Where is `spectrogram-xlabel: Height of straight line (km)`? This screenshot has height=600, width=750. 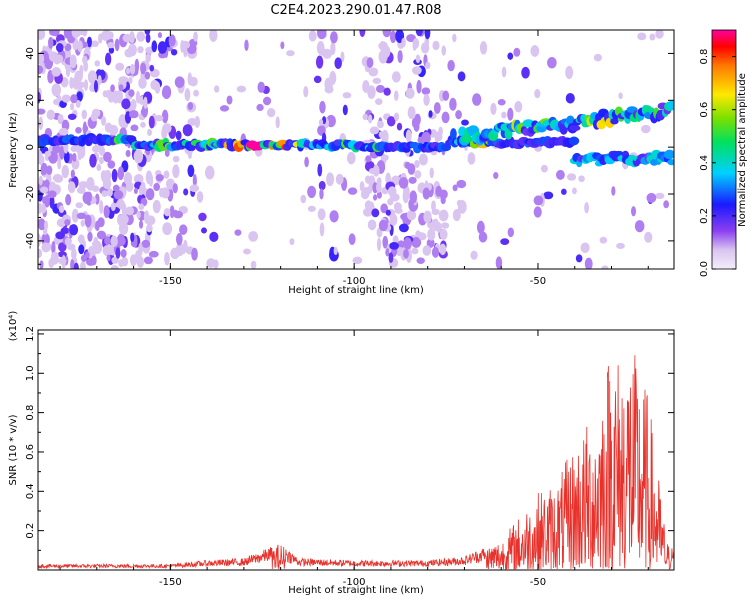 spectrogram-xlabel: Height of straight line (km) is located at coordinates (356, 290).